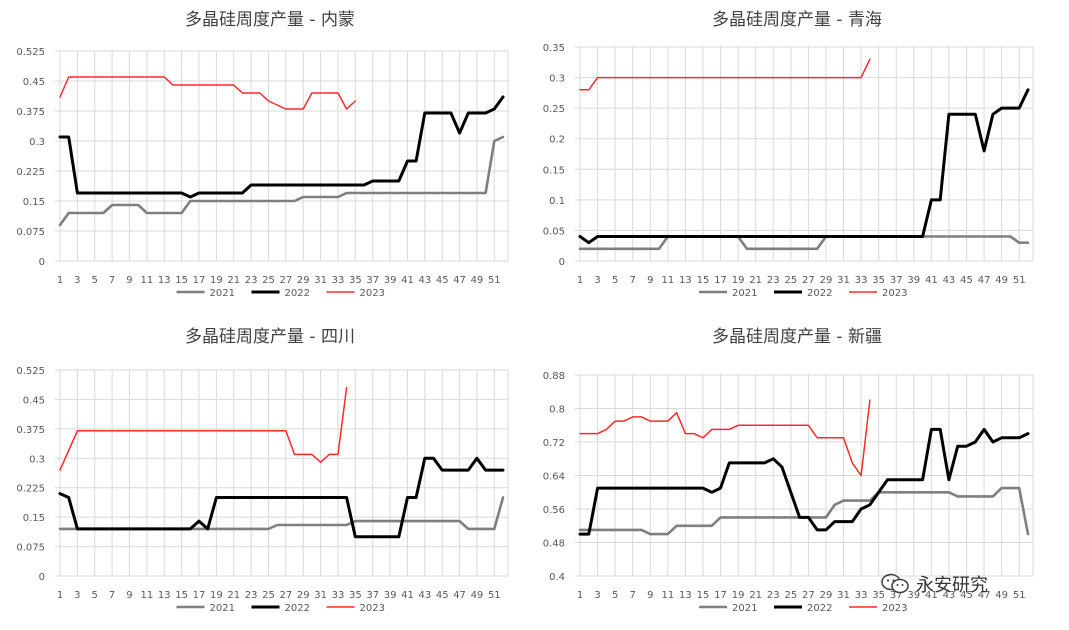 The image size is (1069, 630). I want to click on x-tick-label: 3, so click(597, 280).